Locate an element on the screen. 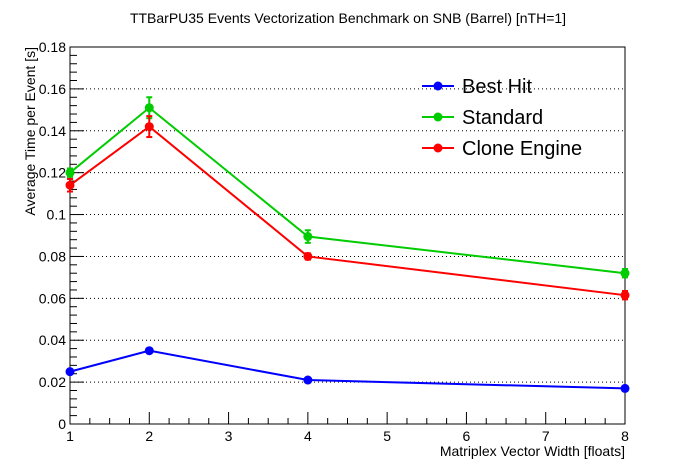  y-tick-label: 0.16 is located at coordinates (52, 89).